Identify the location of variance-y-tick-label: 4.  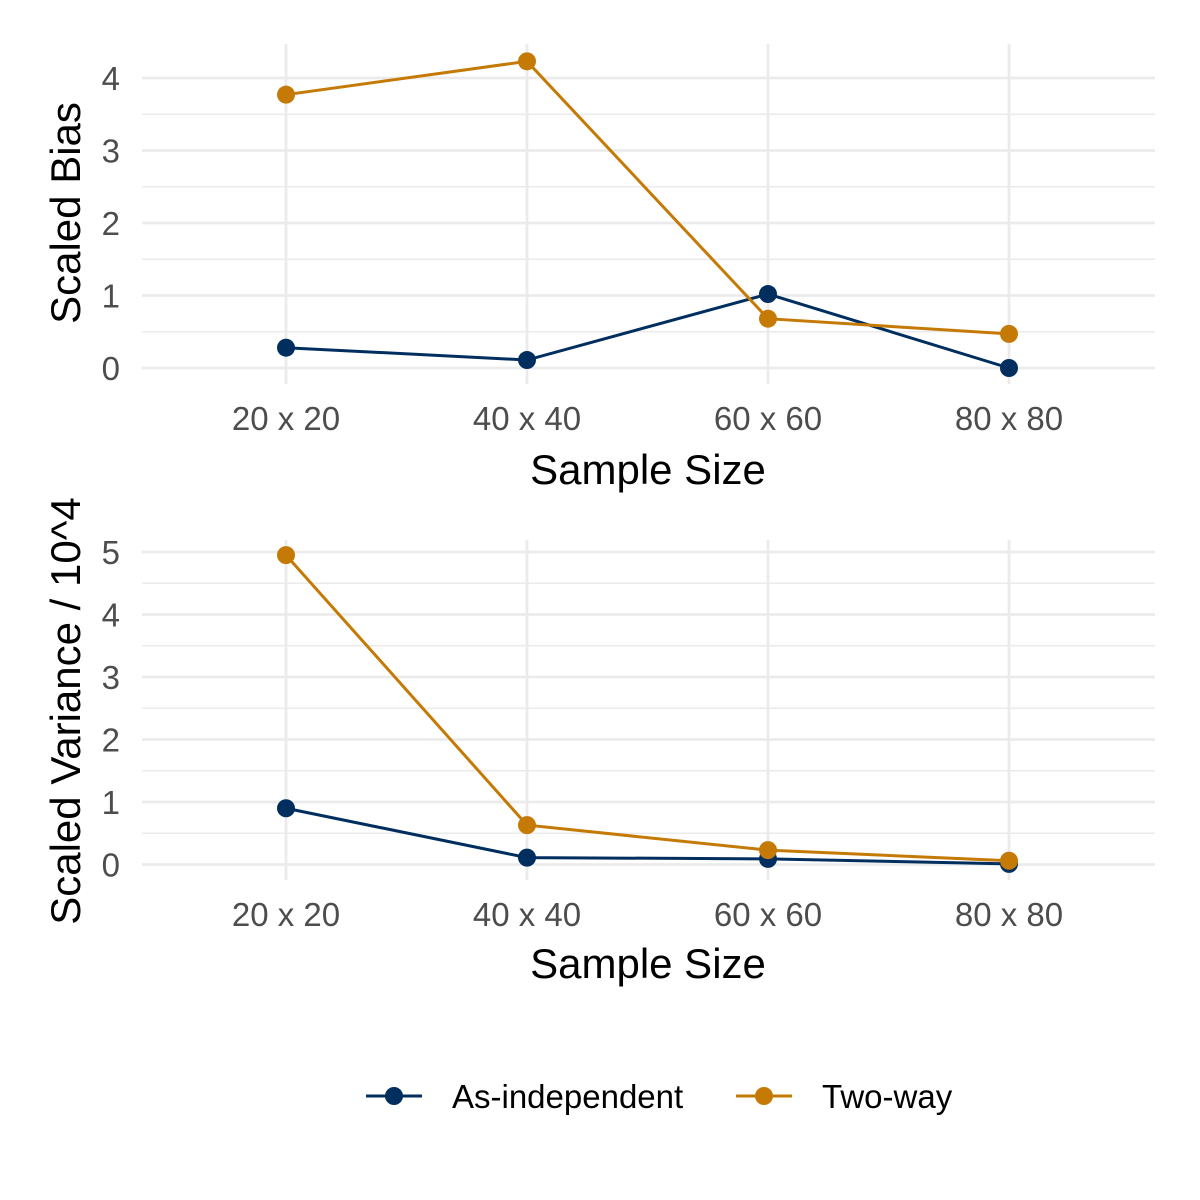
(111, 615).